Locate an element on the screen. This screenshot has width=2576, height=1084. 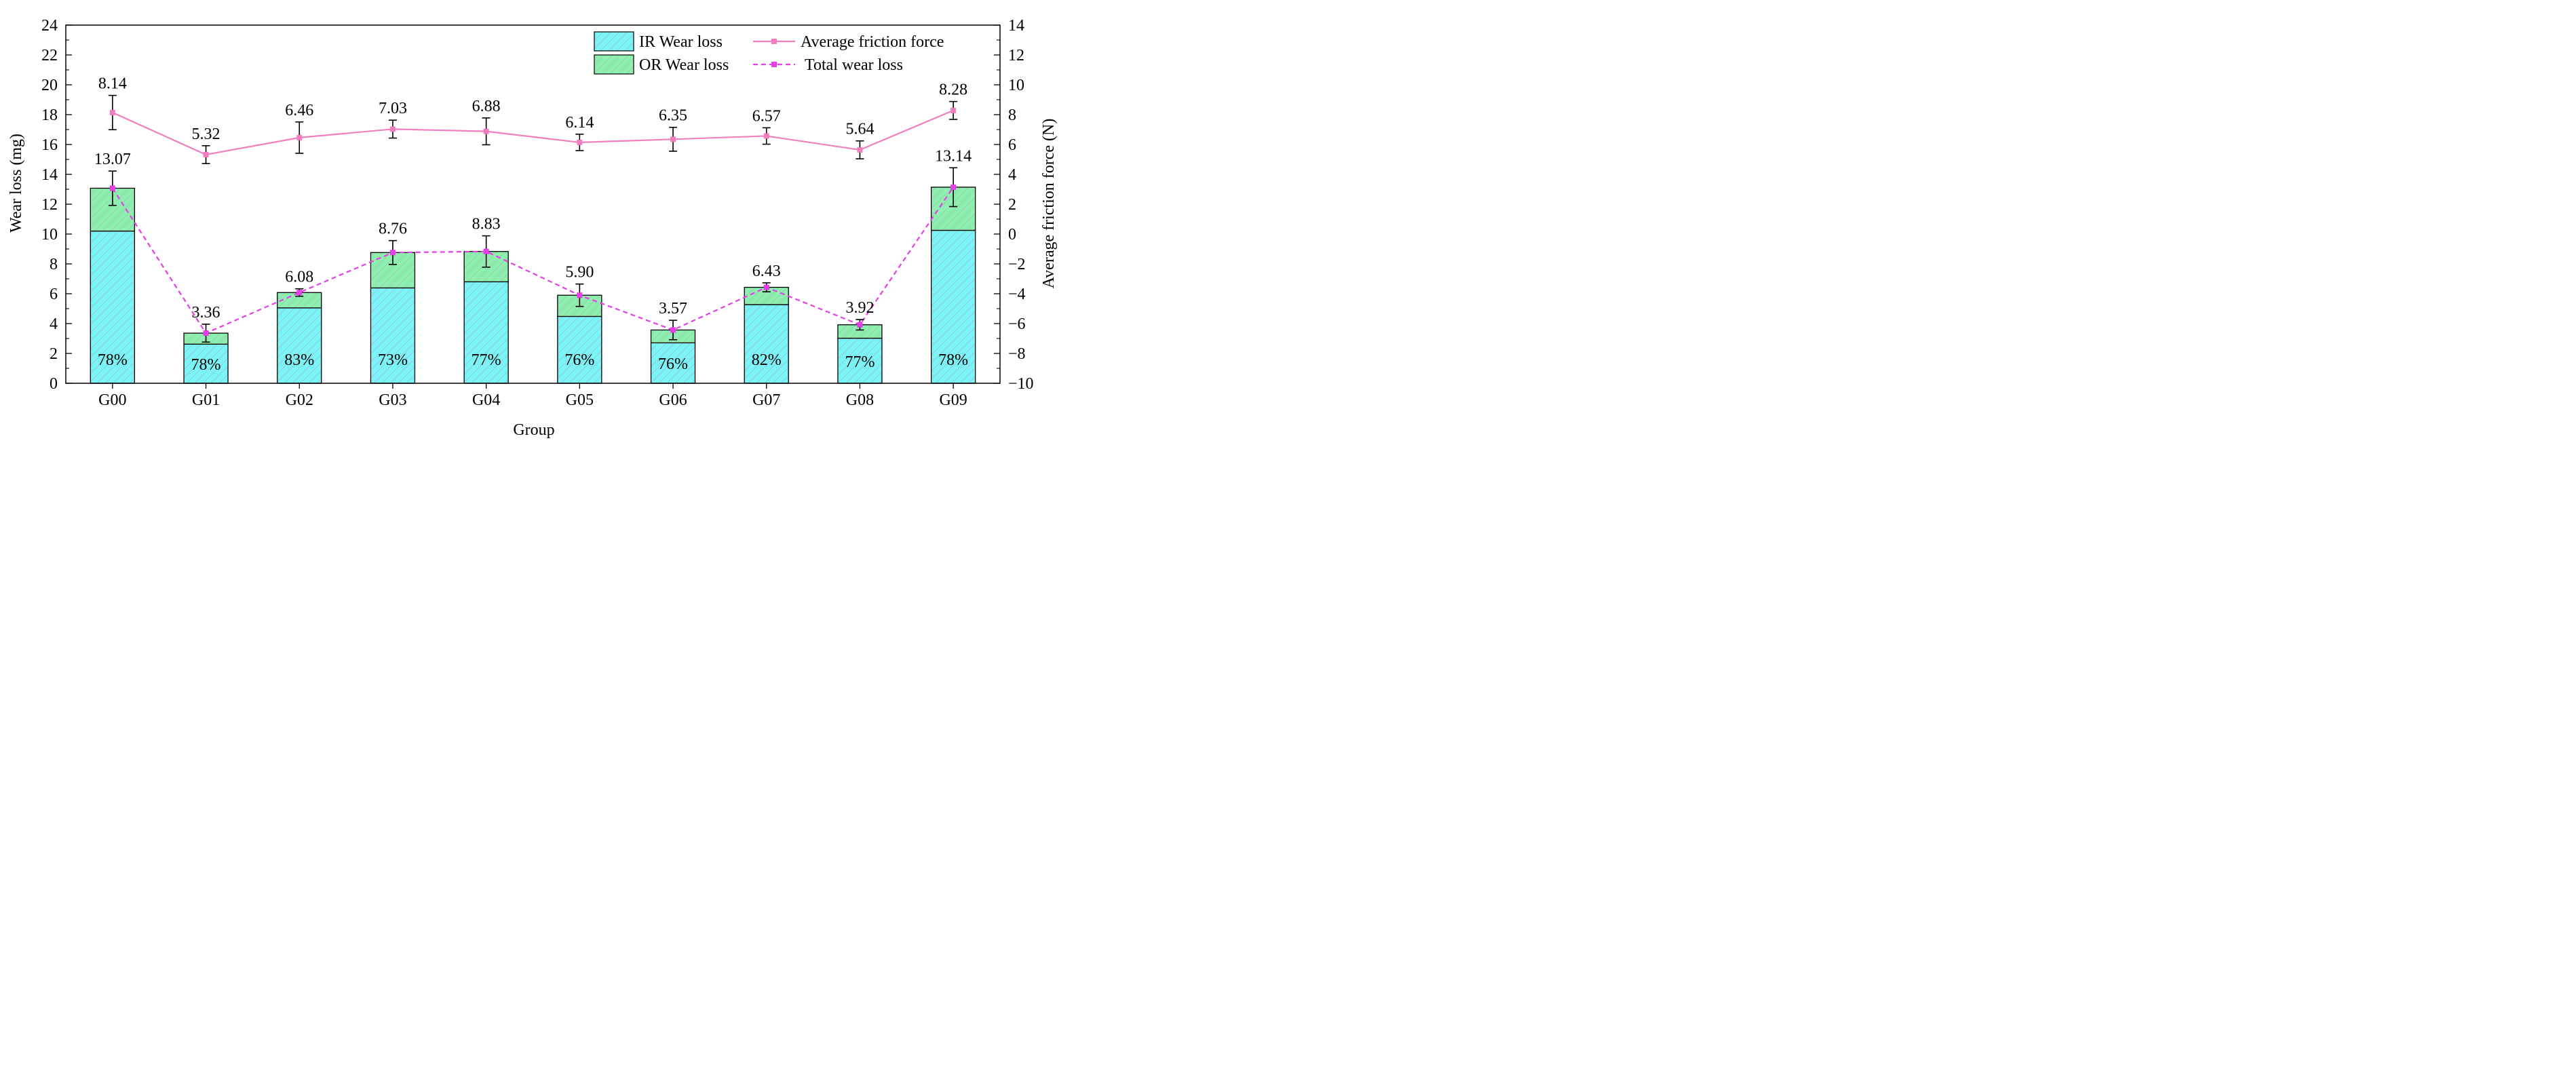
legend-marker-friction is located at coordinates (774, 41).